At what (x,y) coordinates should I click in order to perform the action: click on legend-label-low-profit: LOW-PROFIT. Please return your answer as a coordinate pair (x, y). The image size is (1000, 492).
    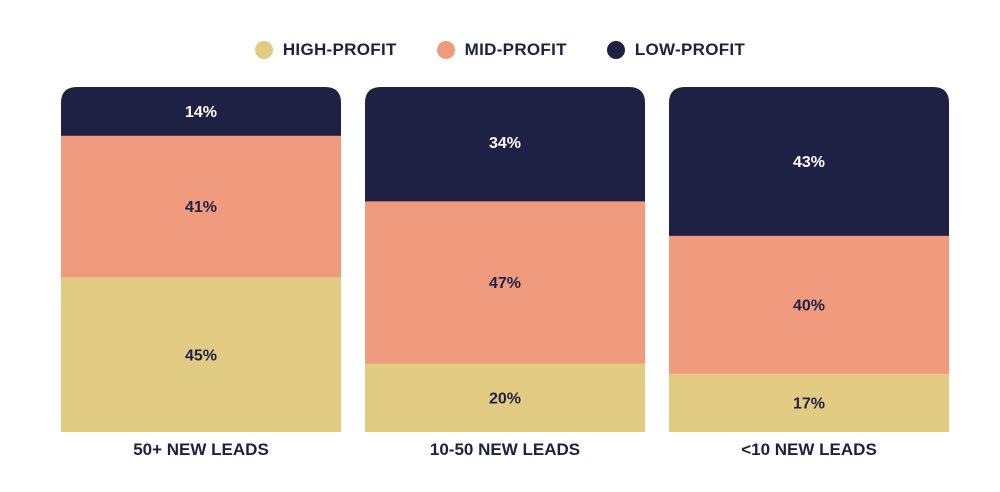
    Looking at the image, I should click on (690, 49).